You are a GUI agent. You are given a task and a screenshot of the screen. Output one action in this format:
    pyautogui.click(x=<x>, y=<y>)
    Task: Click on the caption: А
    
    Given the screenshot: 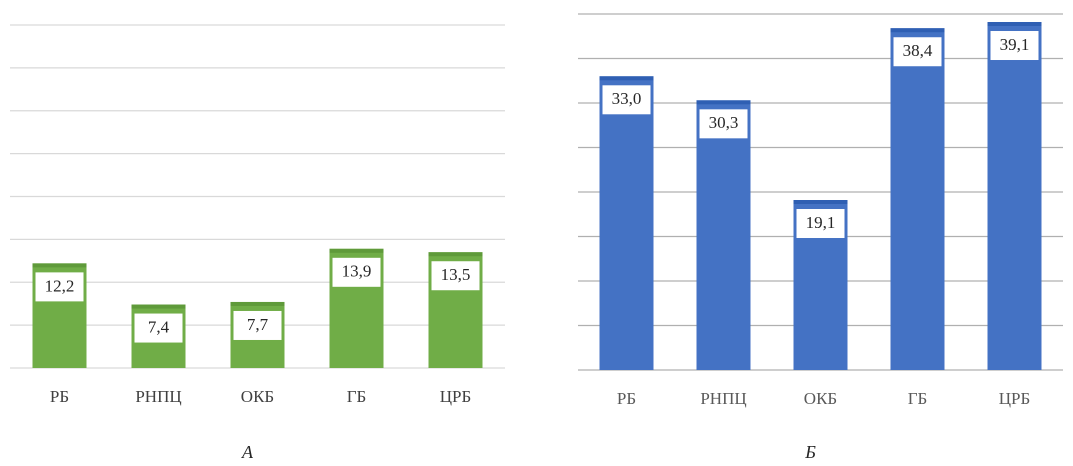 What is the action you would take?
    pyautogui.click(x=247, y=452)
    